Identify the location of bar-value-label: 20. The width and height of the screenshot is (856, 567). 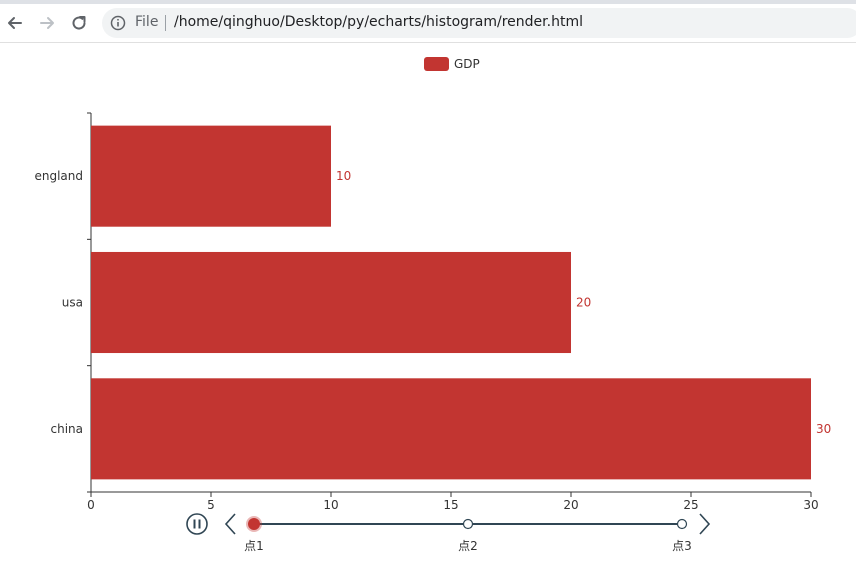
(583, 303).